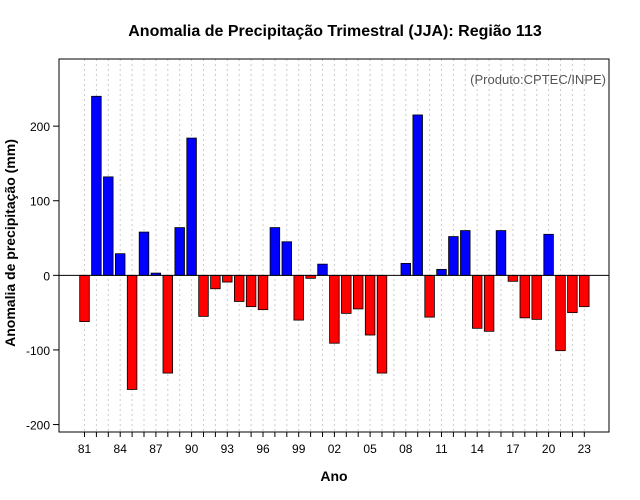 The width and height of the screenshot is (640, 500). I want to click on bar-2012, so click(453, 256).